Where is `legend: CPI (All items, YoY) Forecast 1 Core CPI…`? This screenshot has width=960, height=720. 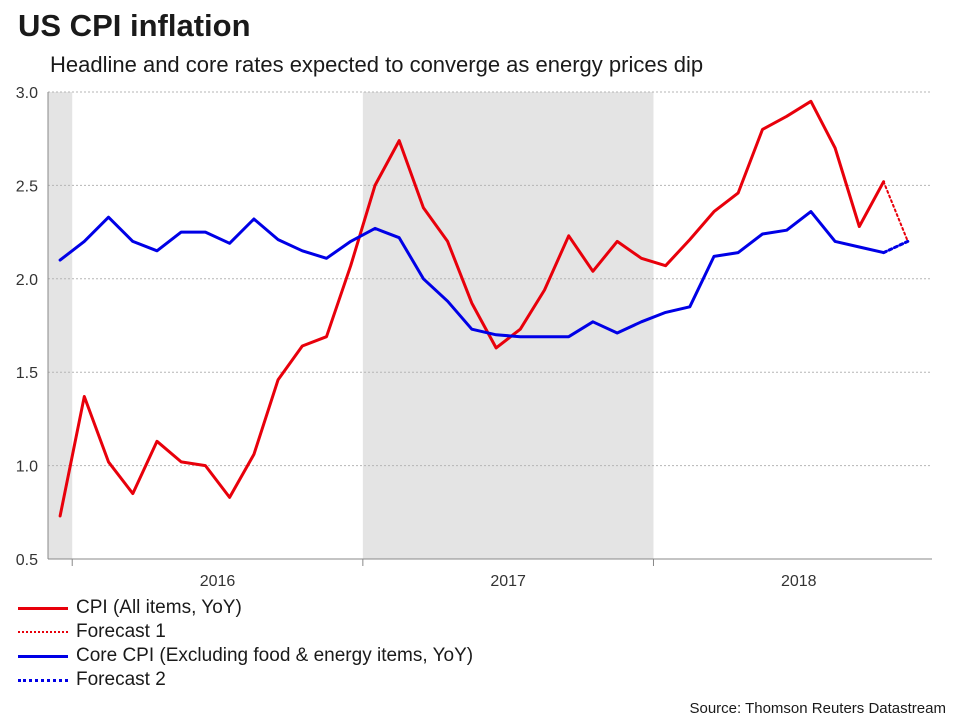 legend: CPI (All items, YoY) Forecast 1 Core CPI… is located at coordinates (245, 644).